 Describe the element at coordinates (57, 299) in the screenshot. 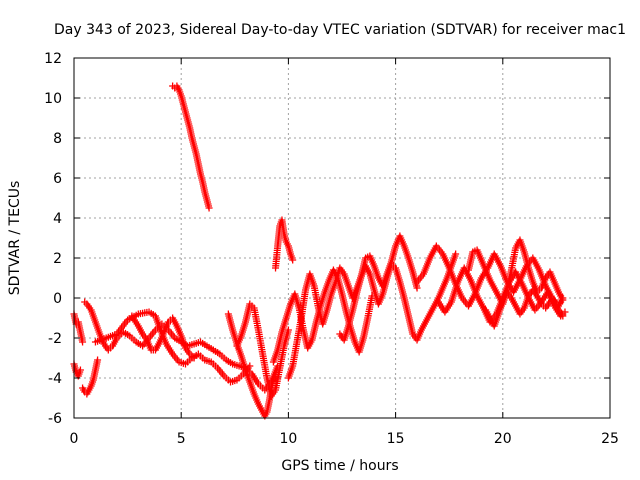

I see `y-tick-label: 0` at that location.